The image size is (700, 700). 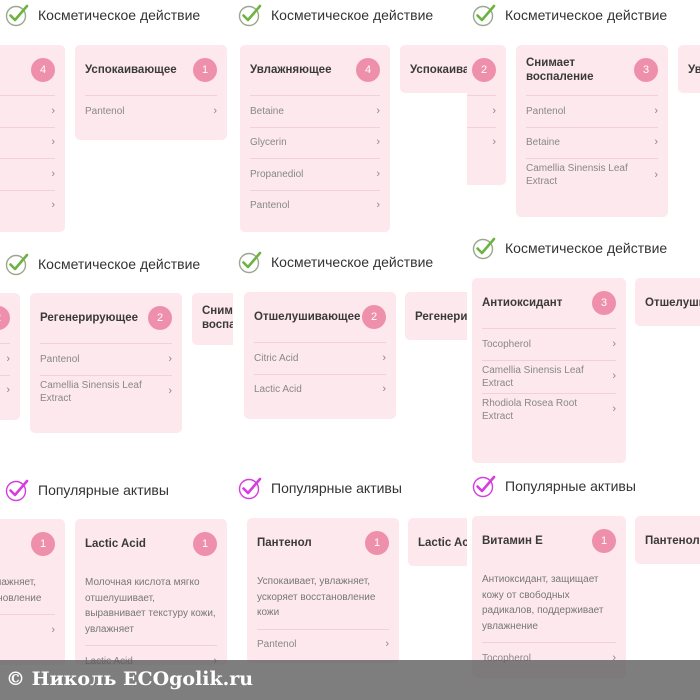 I want to click on card-title: Увлажняющее, so click(x=694, y=70).